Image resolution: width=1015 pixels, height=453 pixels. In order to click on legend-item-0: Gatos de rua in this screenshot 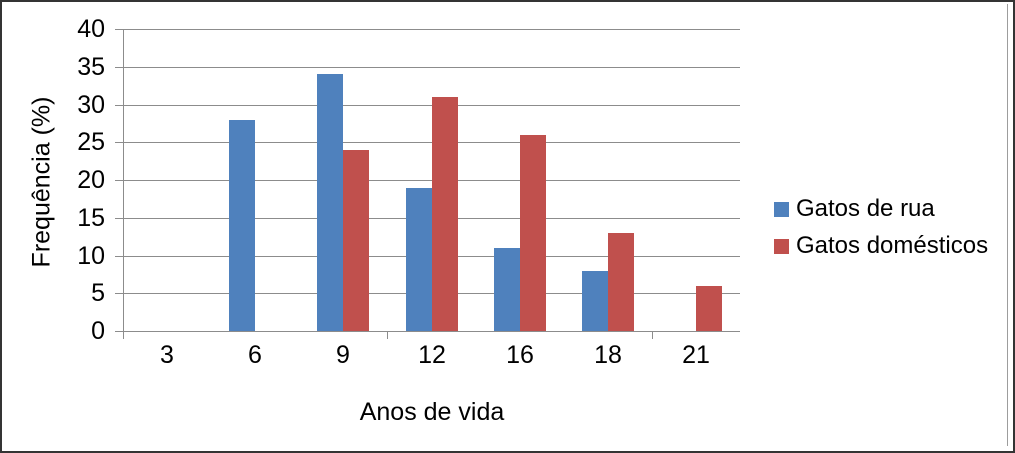, I will do `click(854, 208)`.